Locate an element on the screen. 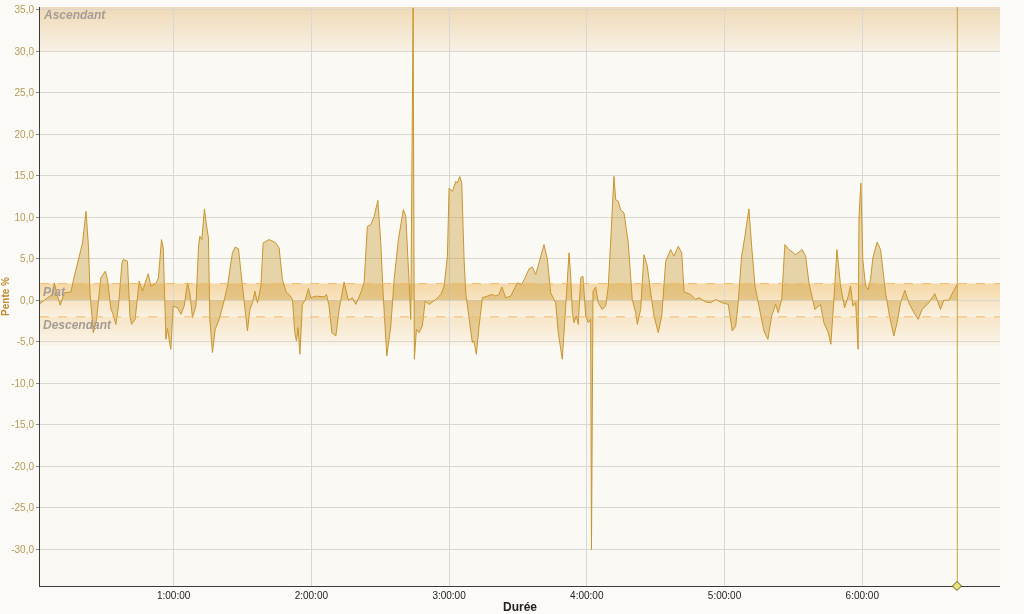 This screenshot has width=1024, height=614. y-tick-label: 30,0 is located at coordinates (24, 51).